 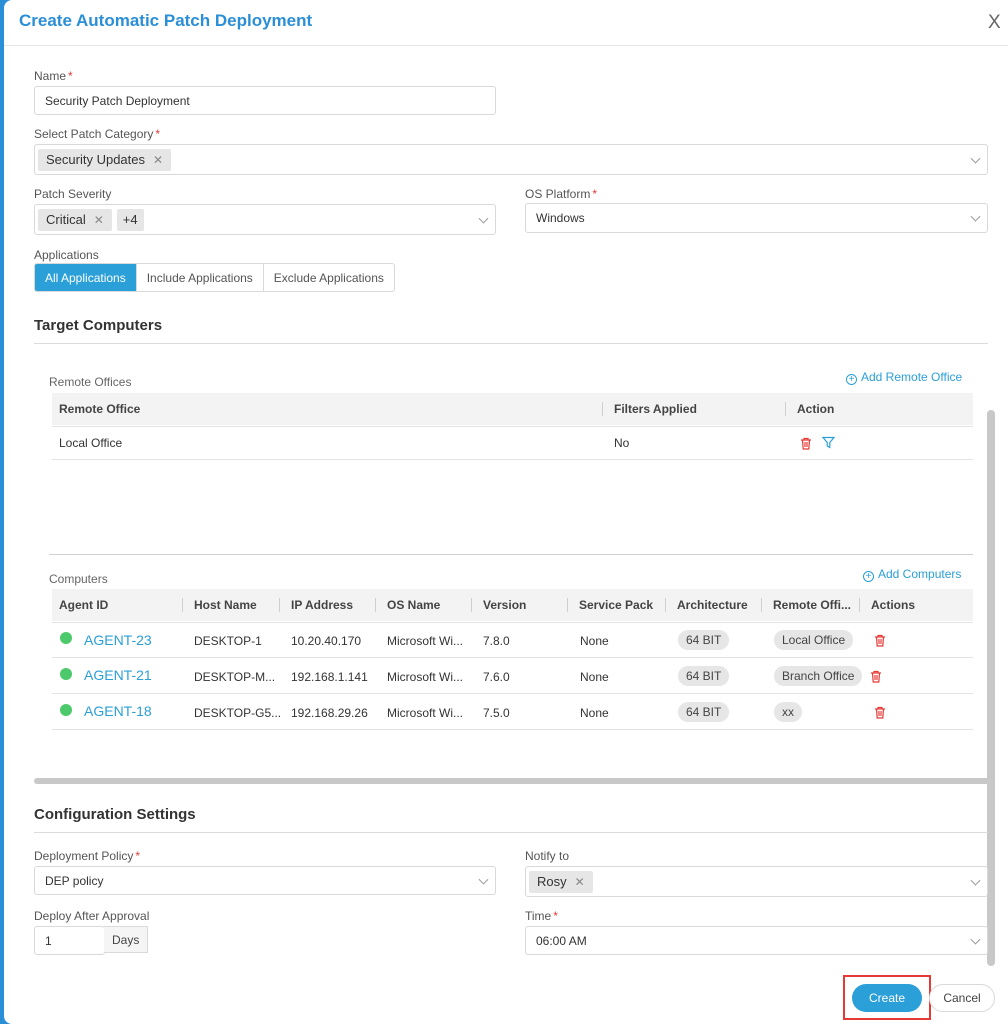 What do you see at coordinates (130, 219) in the screenshot?
I see `severity-more-tag: +4` at bounding box center [130, 219].